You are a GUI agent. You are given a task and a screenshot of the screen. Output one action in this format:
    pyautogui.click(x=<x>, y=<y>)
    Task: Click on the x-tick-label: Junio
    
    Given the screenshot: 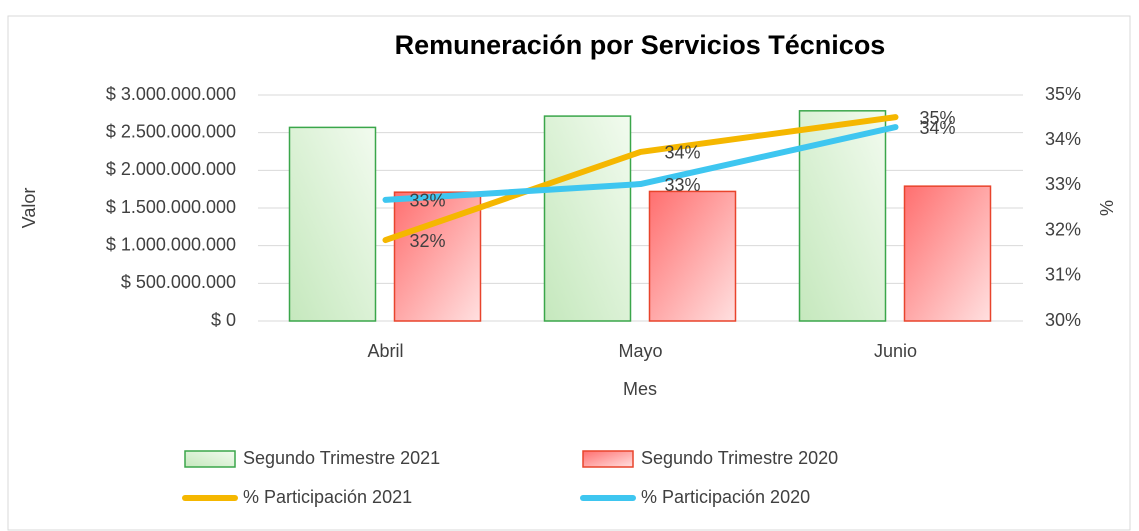 What is the action you would take?
    pyautogui.click(x=895, y=351)
    